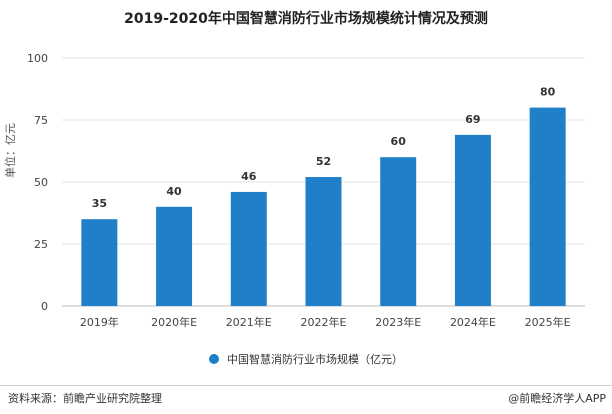 This screenshot has height=414, width=612. Describe the element at coordinates (41, 182) in the screenshot. I see `y-tick-label: 50` at that location.